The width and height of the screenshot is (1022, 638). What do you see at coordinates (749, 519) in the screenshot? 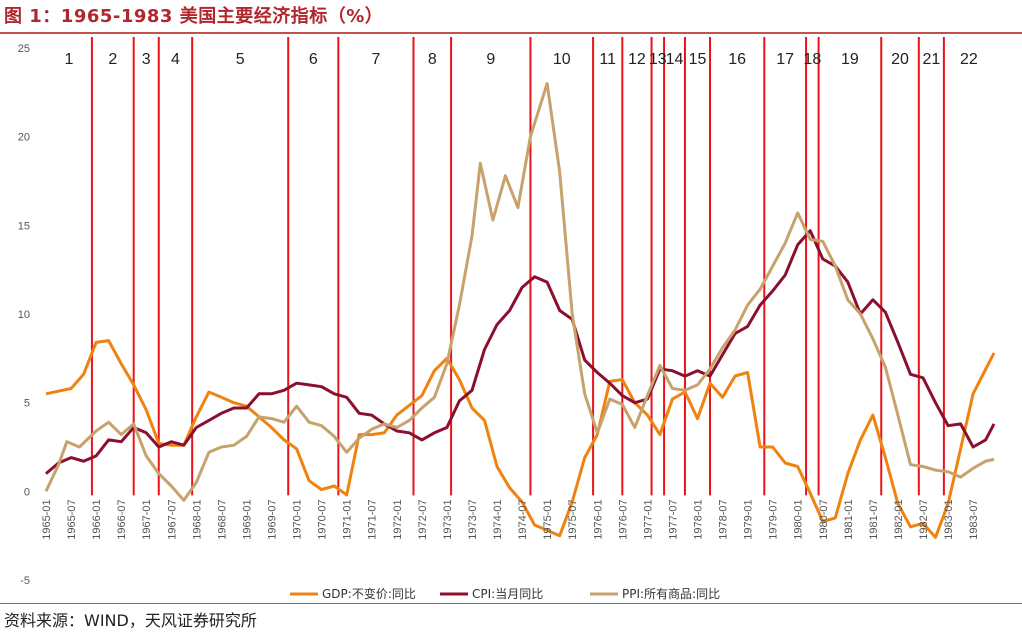
I see `x-tick-label: 1979-01` at bounding box center [749, 519].